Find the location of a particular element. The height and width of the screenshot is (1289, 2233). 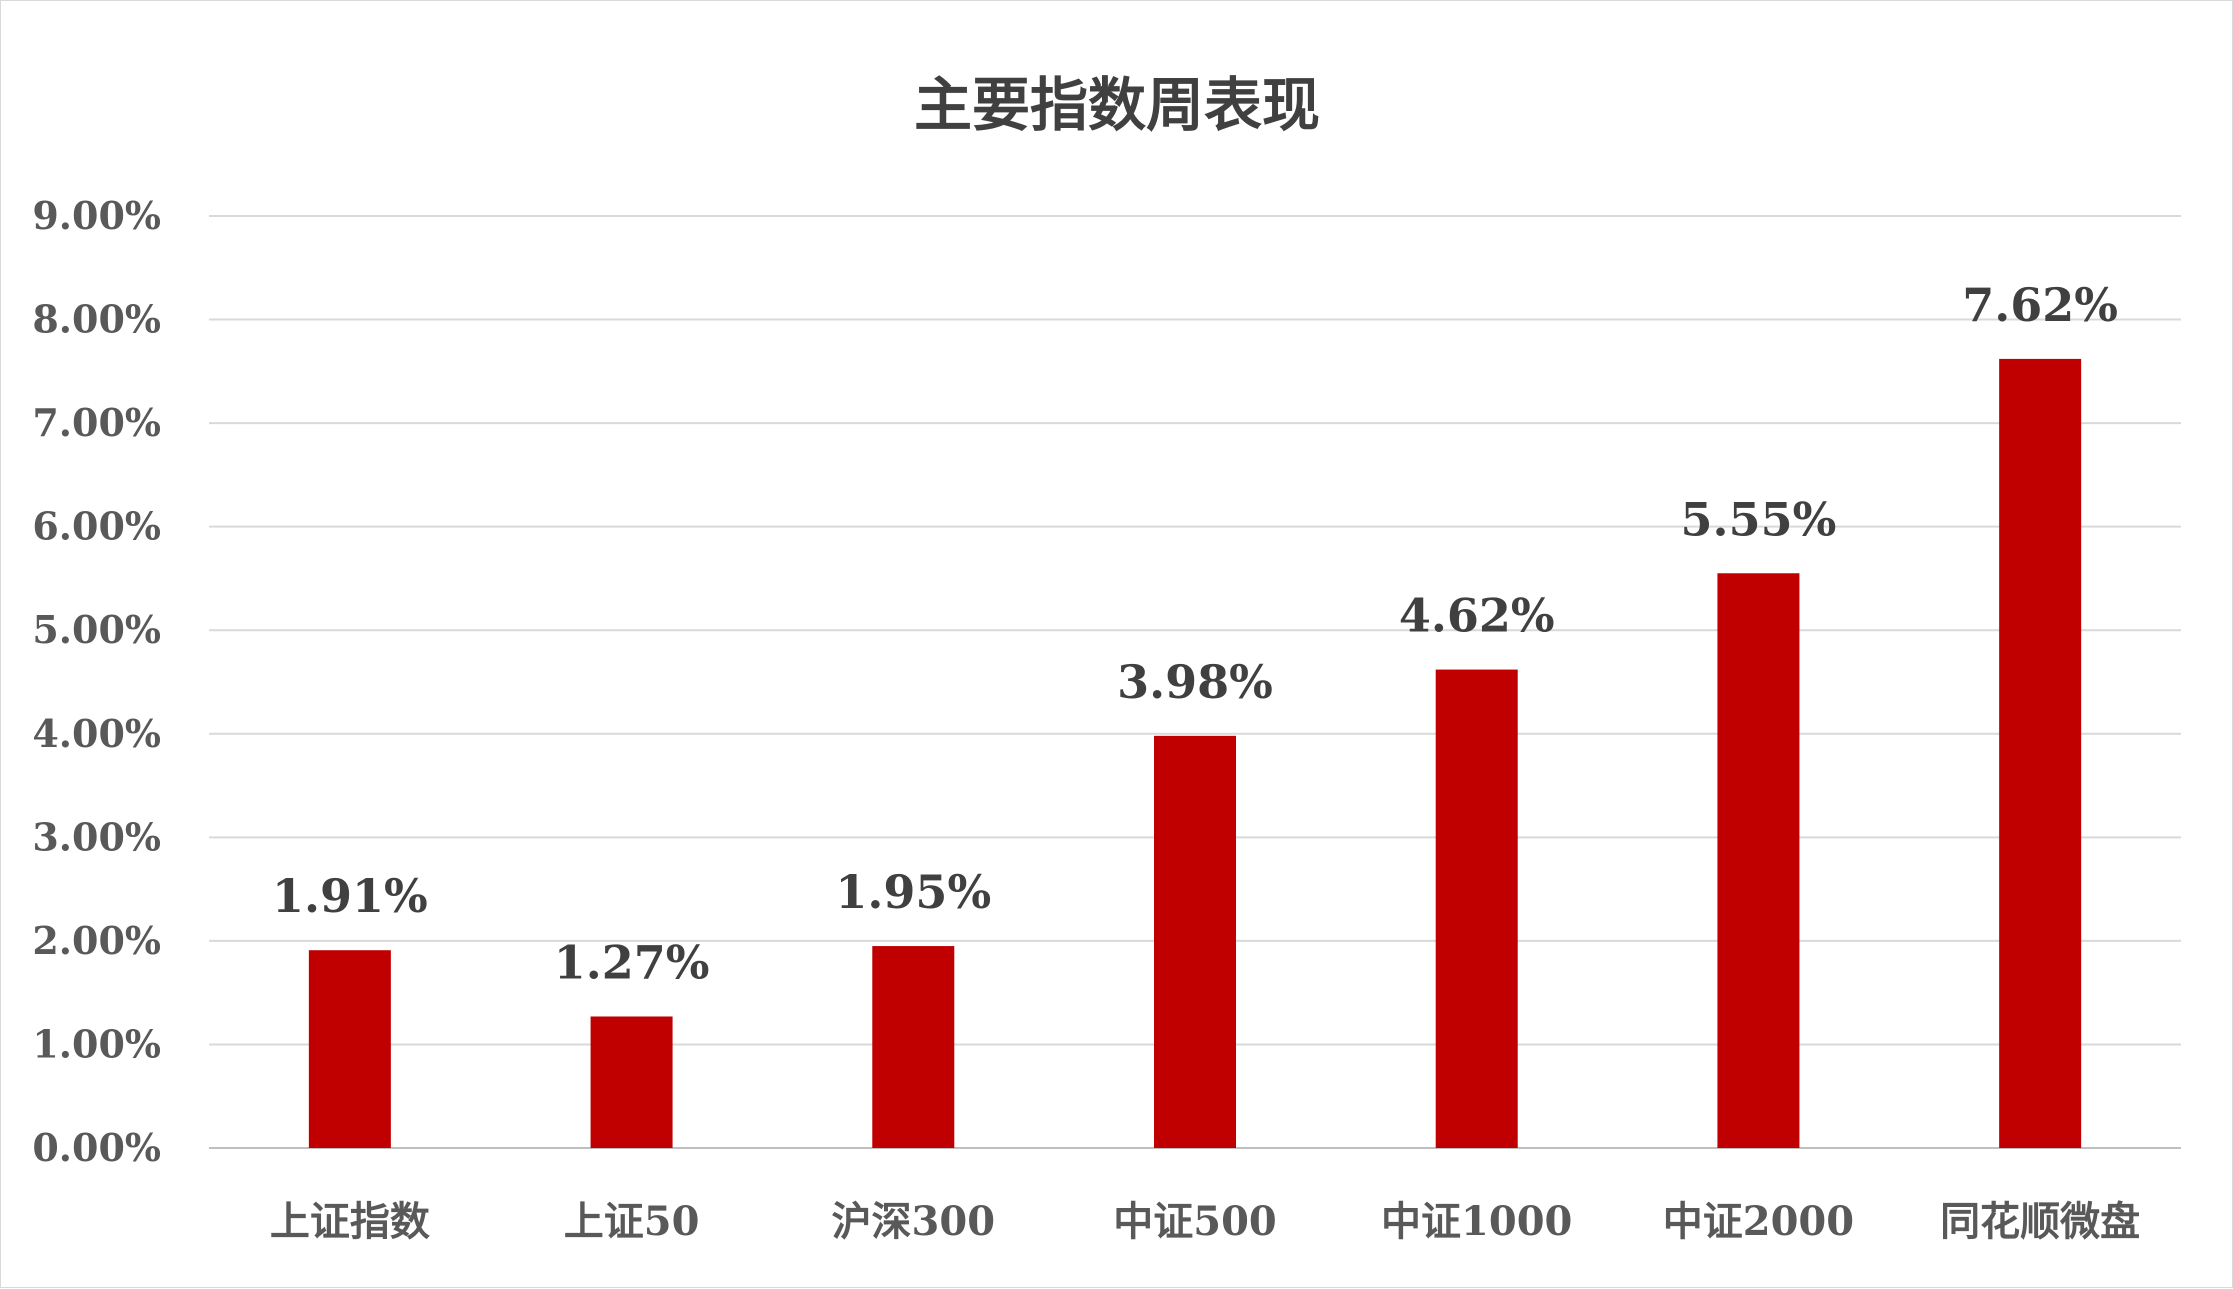

data-label: 1.91% is located at coordinates (350, 896).